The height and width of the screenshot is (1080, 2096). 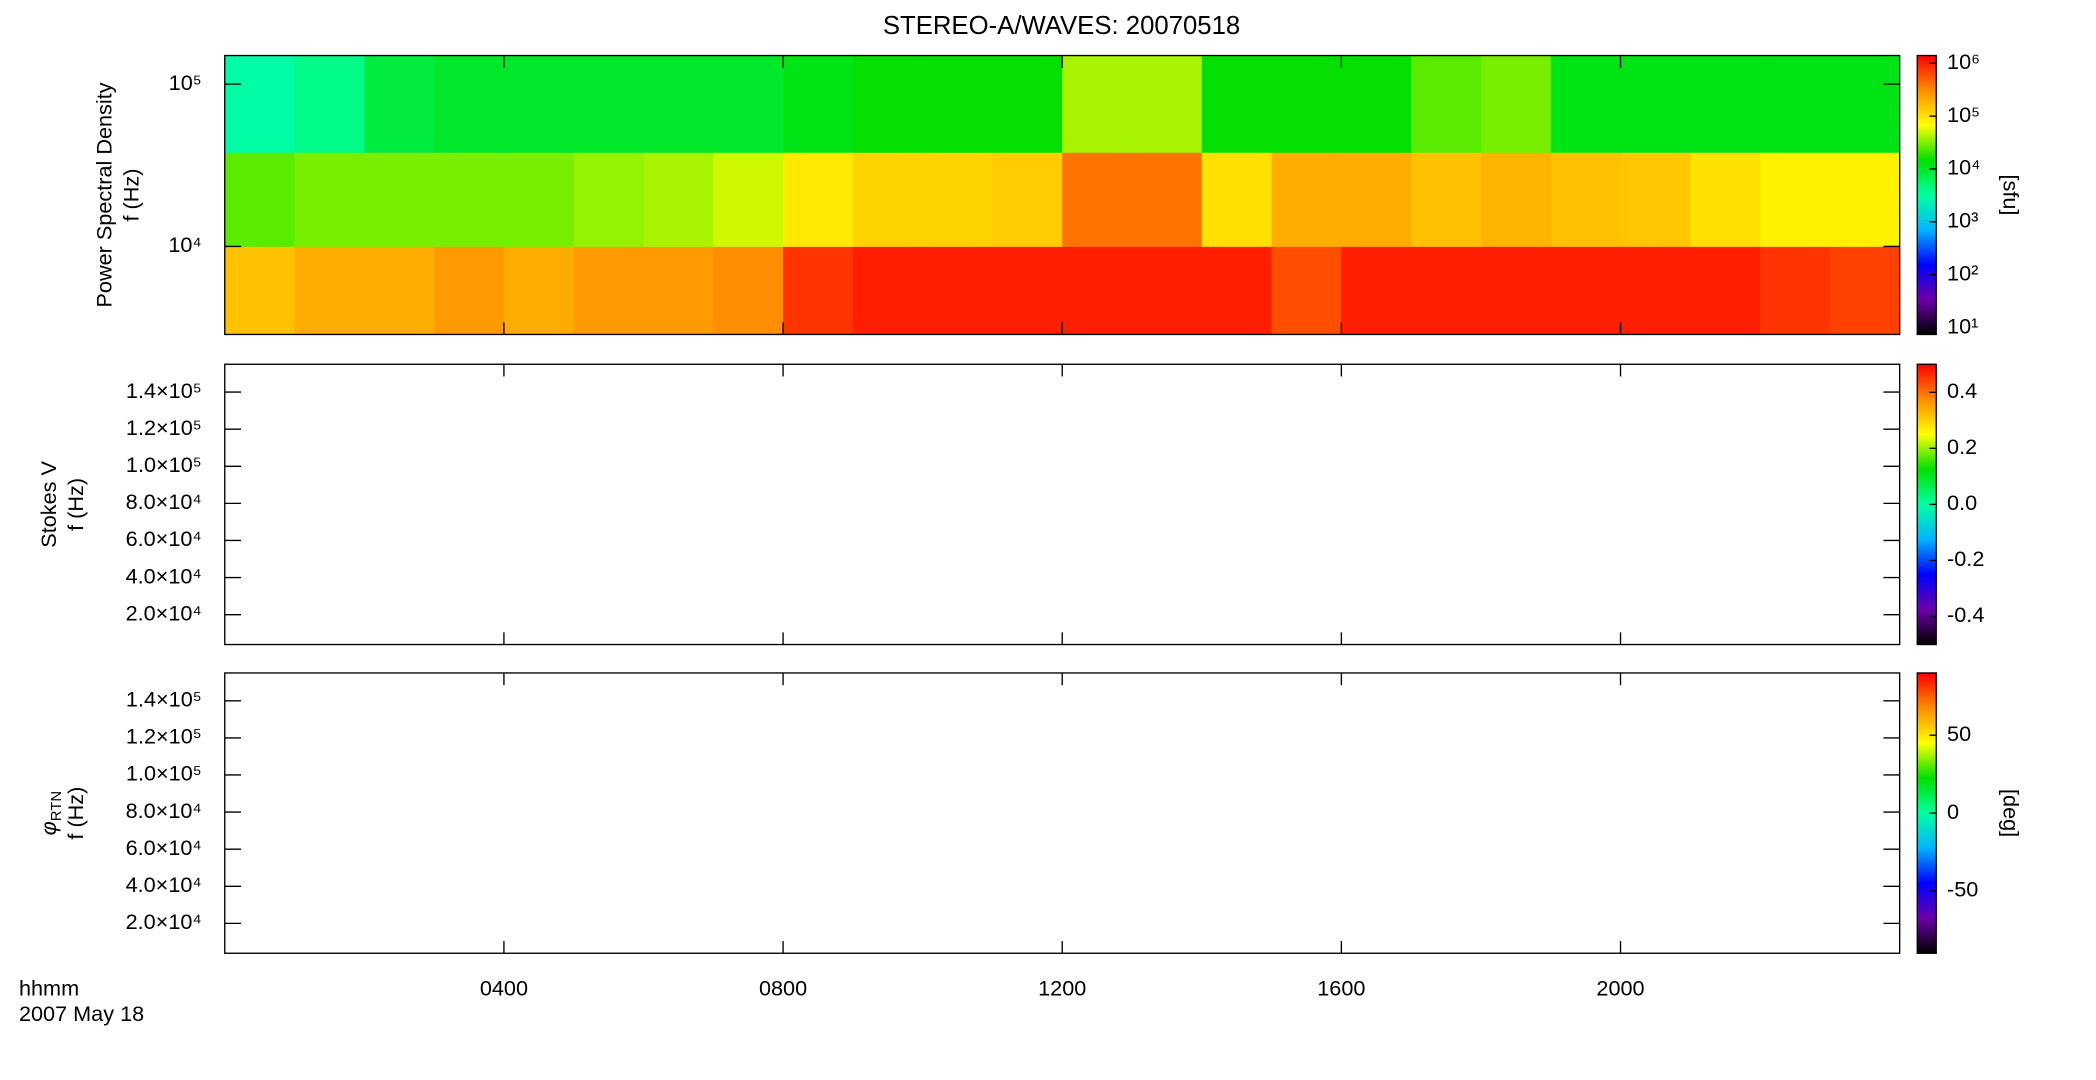 I want to click on colorbar-tick-label: -50, so click(x=1962, y=889).